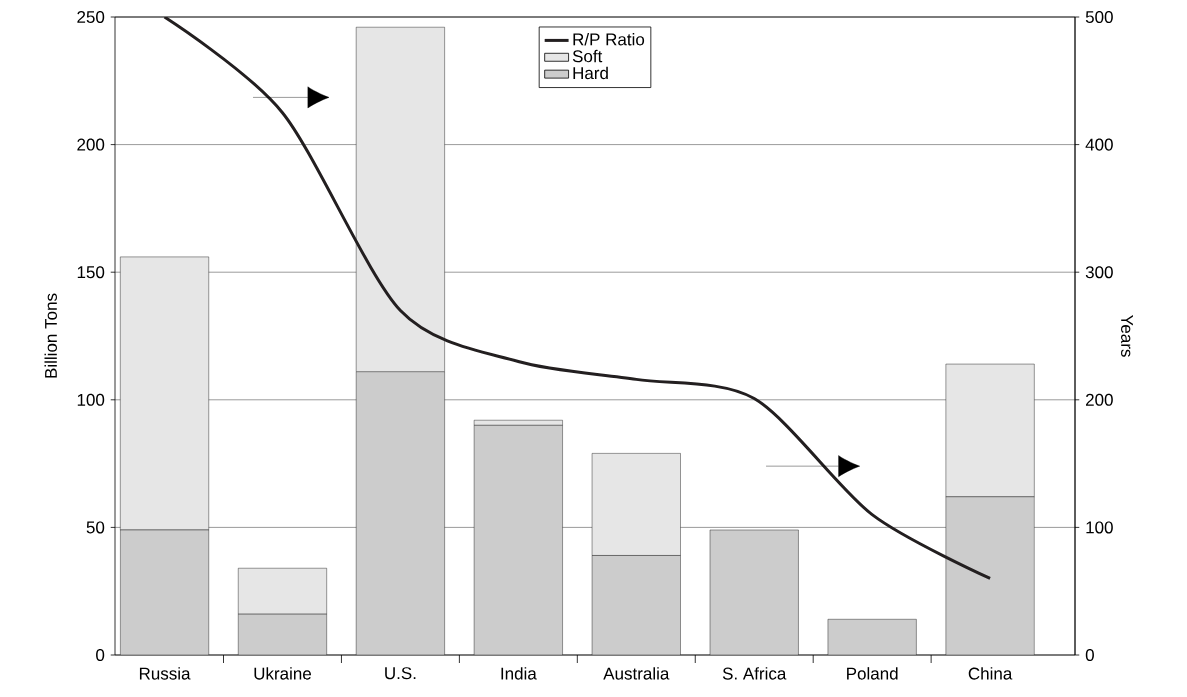 The image size is (1187, 697). I want to click on y2-tick-label: 500, so click(1099, 17).